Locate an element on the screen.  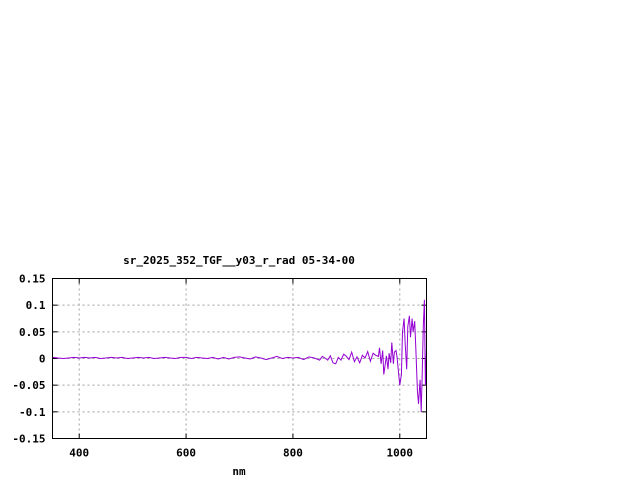
y-tick-label: 0.1 is located at coordinates (36, 305).